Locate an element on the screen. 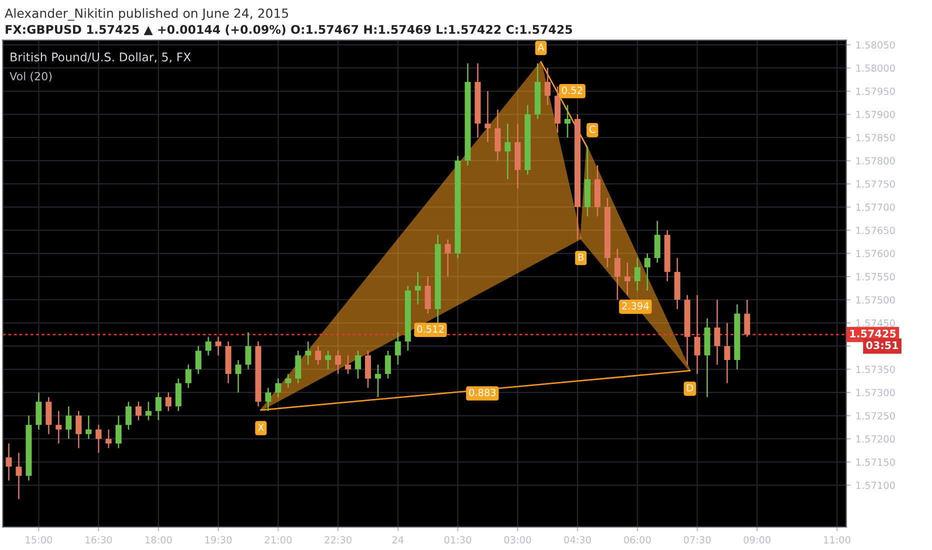 This screenshot has width=932, height=550. annotation: C is located at coordinates (593, 129).